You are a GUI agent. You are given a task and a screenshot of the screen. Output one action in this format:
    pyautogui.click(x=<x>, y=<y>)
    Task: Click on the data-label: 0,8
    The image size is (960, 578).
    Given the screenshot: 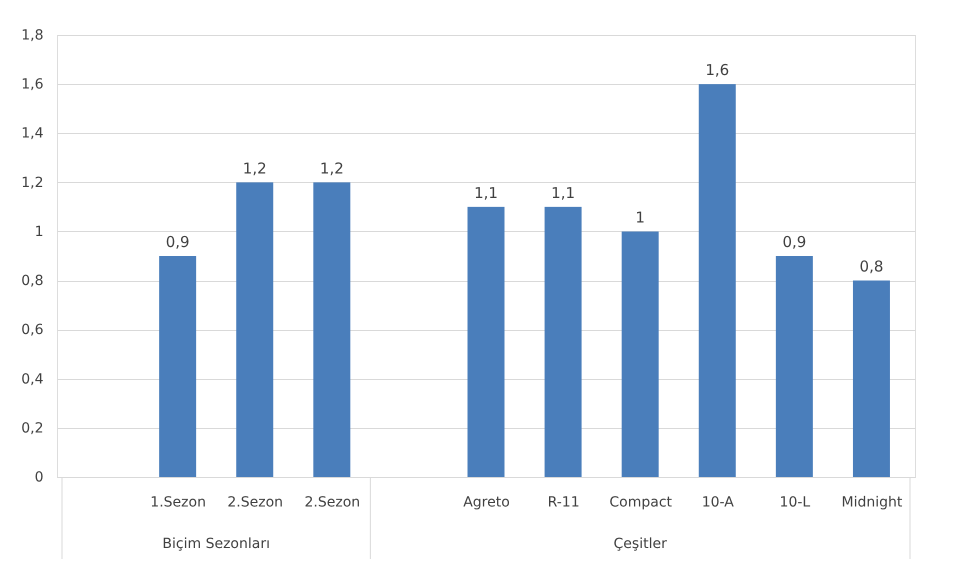 What is the action you would take?
    pyautogui.click(x=872, y=267)
    